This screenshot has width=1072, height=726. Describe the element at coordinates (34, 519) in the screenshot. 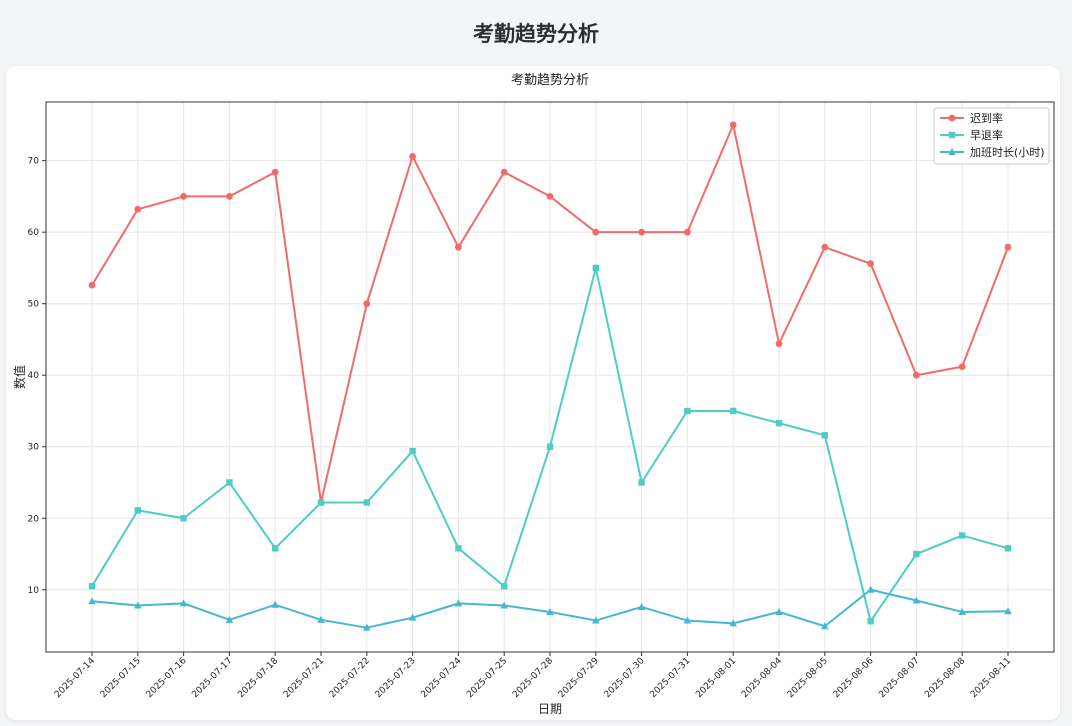

I see `y-tick-label: 20` at that location.